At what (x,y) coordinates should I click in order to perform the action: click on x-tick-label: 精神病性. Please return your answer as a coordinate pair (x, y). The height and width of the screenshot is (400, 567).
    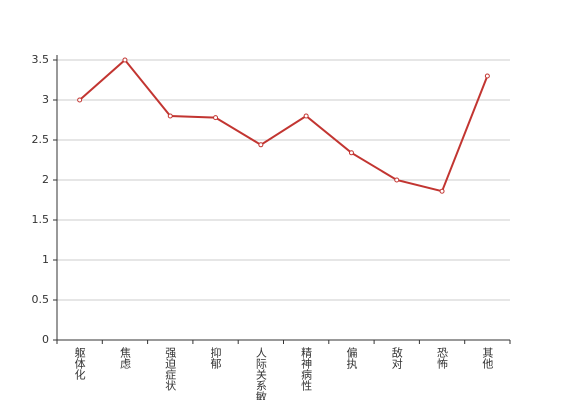
    Looking at the image, I should click on (306, 369).